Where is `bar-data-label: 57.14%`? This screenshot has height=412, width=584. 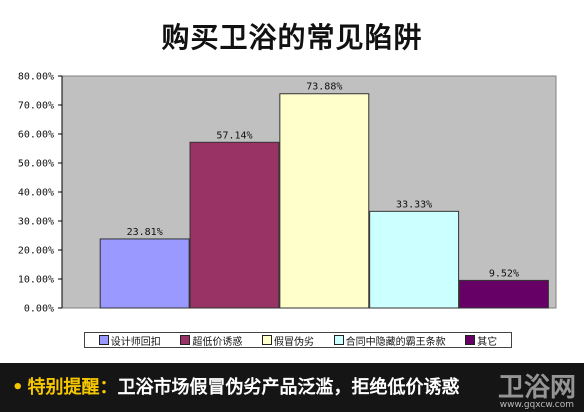
bar-data-label: 57.14% is located at coordinates (234, 135).